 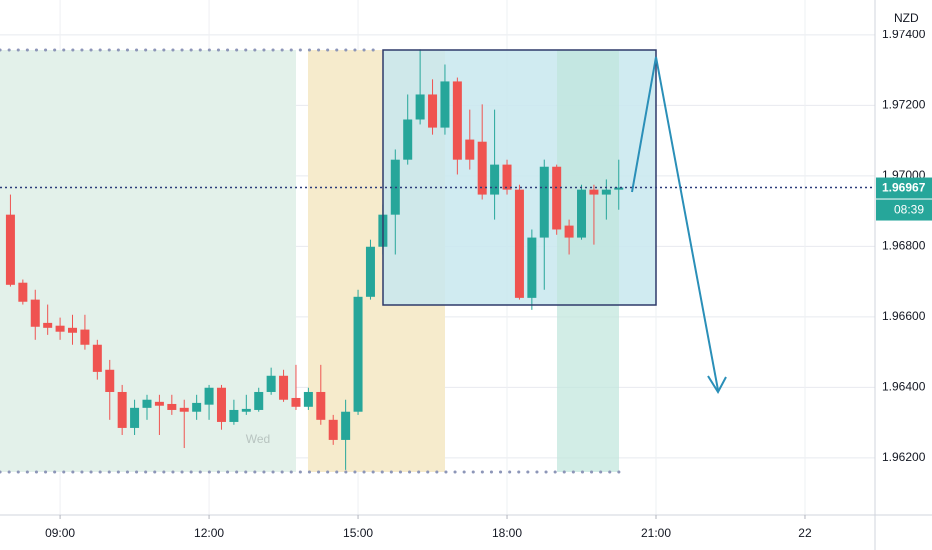 I want to click on day-watermark: Wed, so click(x=258, y=439).